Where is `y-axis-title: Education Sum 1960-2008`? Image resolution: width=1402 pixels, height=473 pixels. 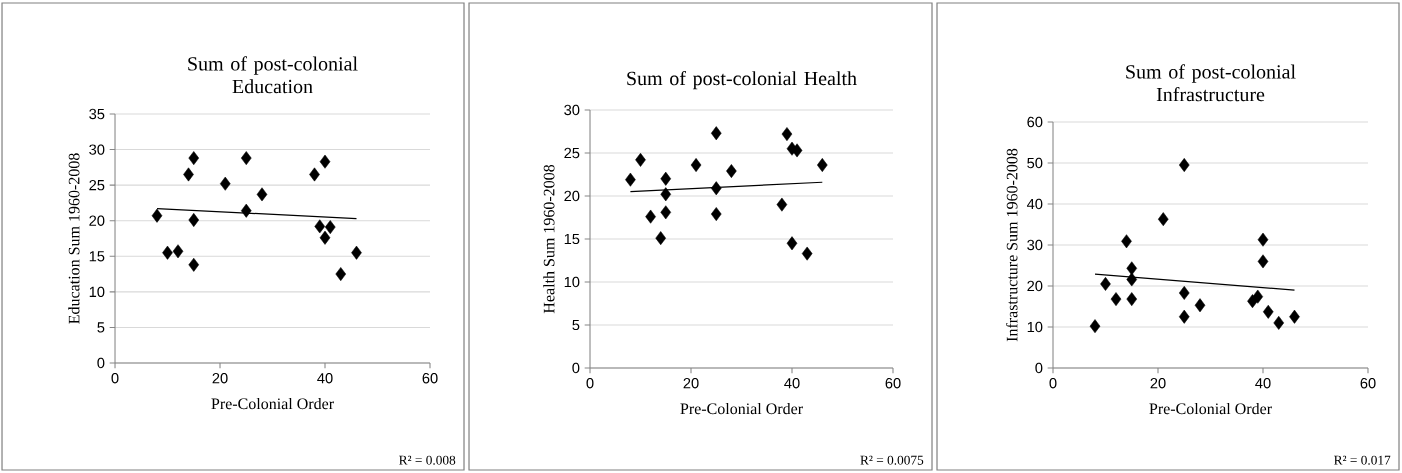
y-axis-title: Education Sum 1960-2008 is located at coordinates (74, 238).